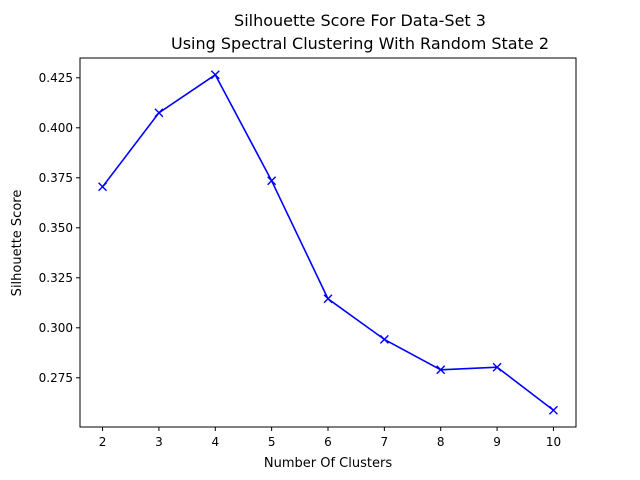 This screenshot has width=640, height=480. I want to click on x-tick-label: 2, so click(103, 442).